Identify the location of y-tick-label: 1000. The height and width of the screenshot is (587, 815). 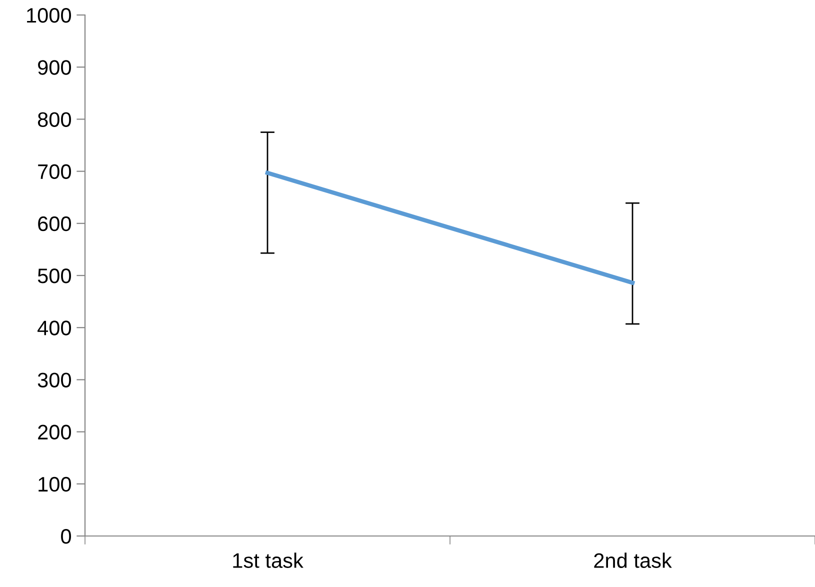
(49, 15).